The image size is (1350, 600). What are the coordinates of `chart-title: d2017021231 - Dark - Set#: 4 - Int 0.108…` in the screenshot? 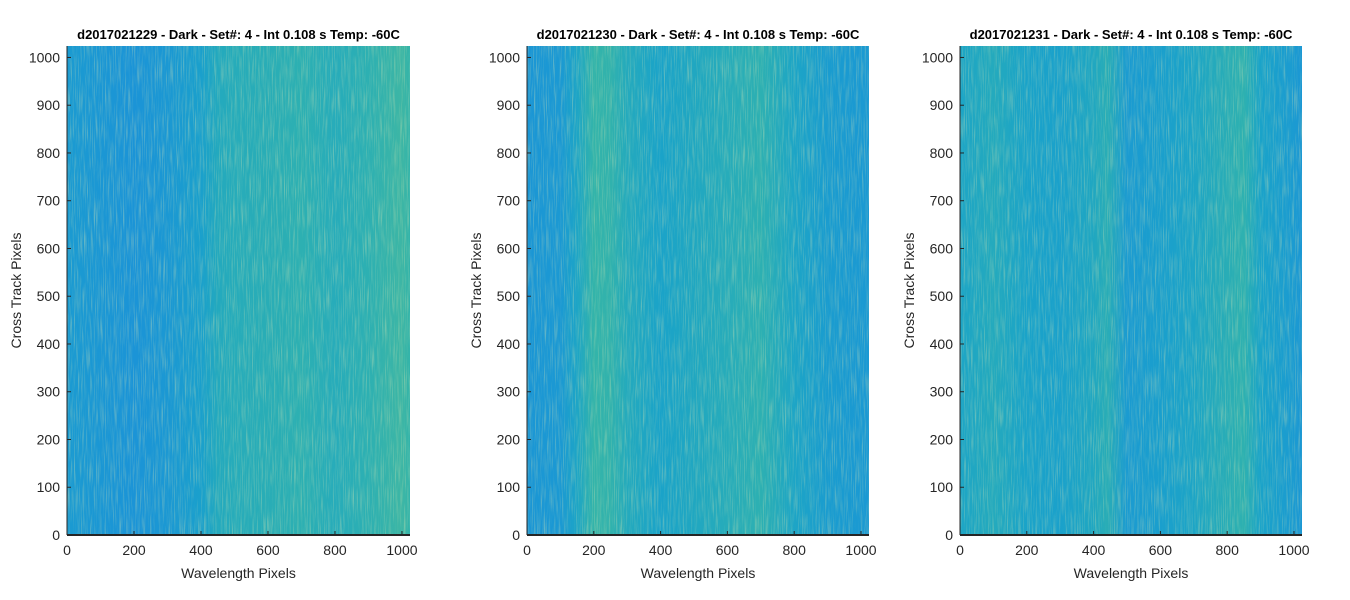 It's located at (1131, 34).